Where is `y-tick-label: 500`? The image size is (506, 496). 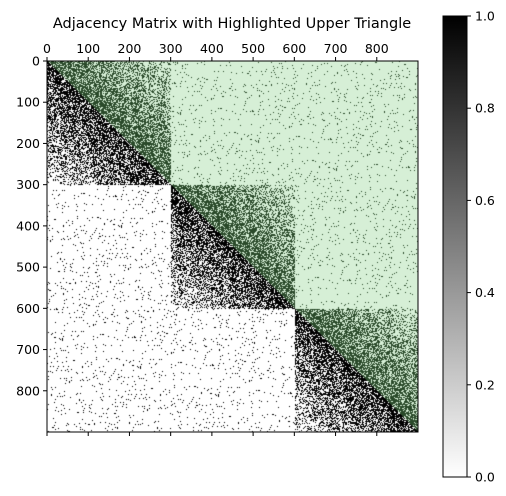 y-tick-label: 500 is located at coordinates (28, 267).